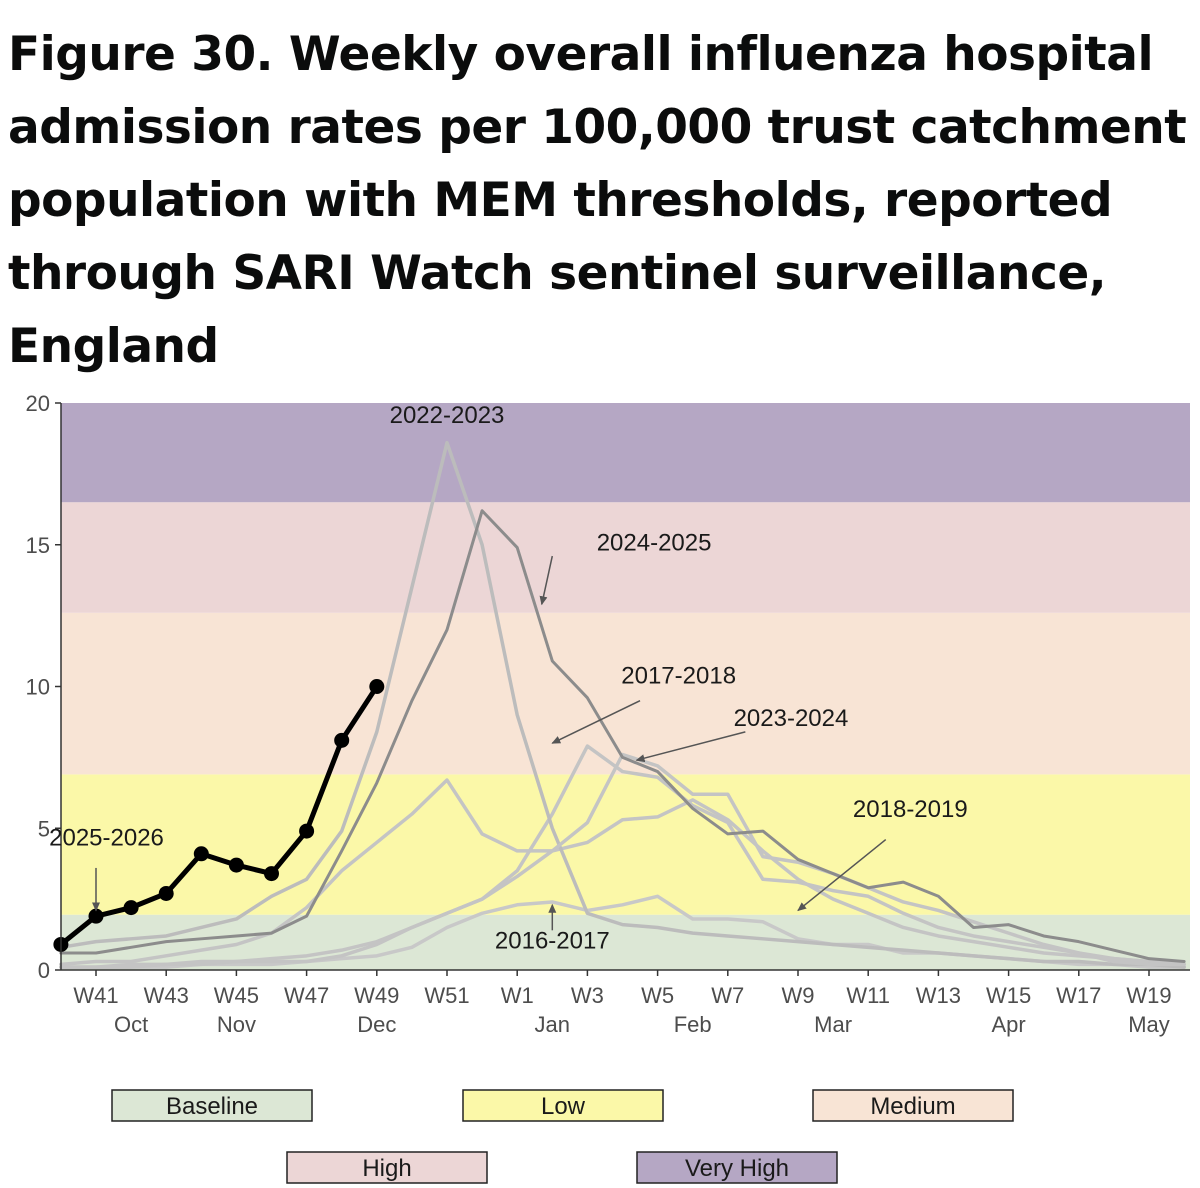  What do you see at coordinates (236, 995) in the screenshot?
I see `x-tick-label-W45: W45` at bounding box center [236, 995].